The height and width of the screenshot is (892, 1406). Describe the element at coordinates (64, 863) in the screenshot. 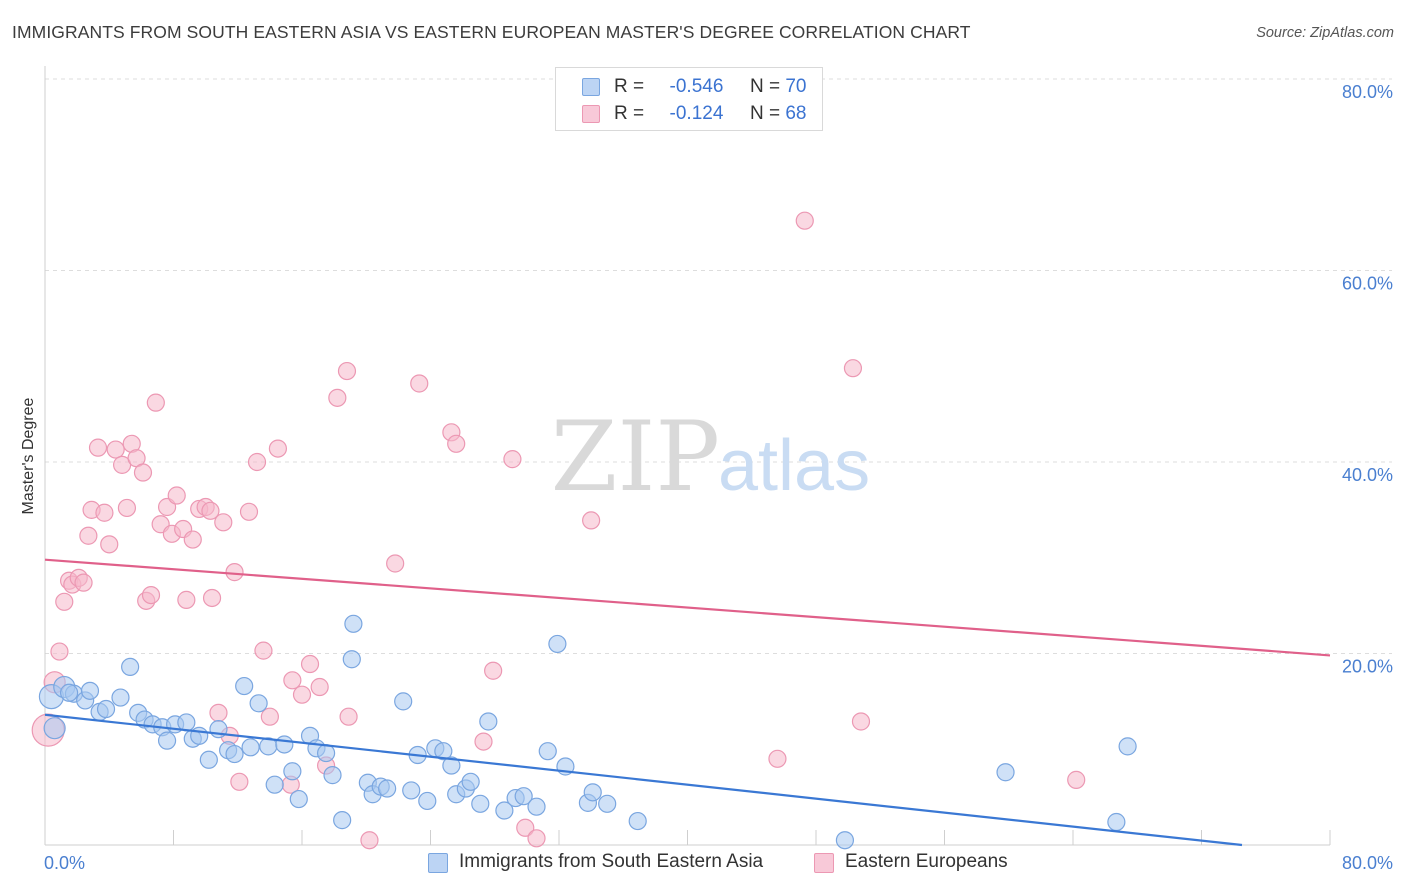

I see `x-tick-label: 0.0%` at that location.